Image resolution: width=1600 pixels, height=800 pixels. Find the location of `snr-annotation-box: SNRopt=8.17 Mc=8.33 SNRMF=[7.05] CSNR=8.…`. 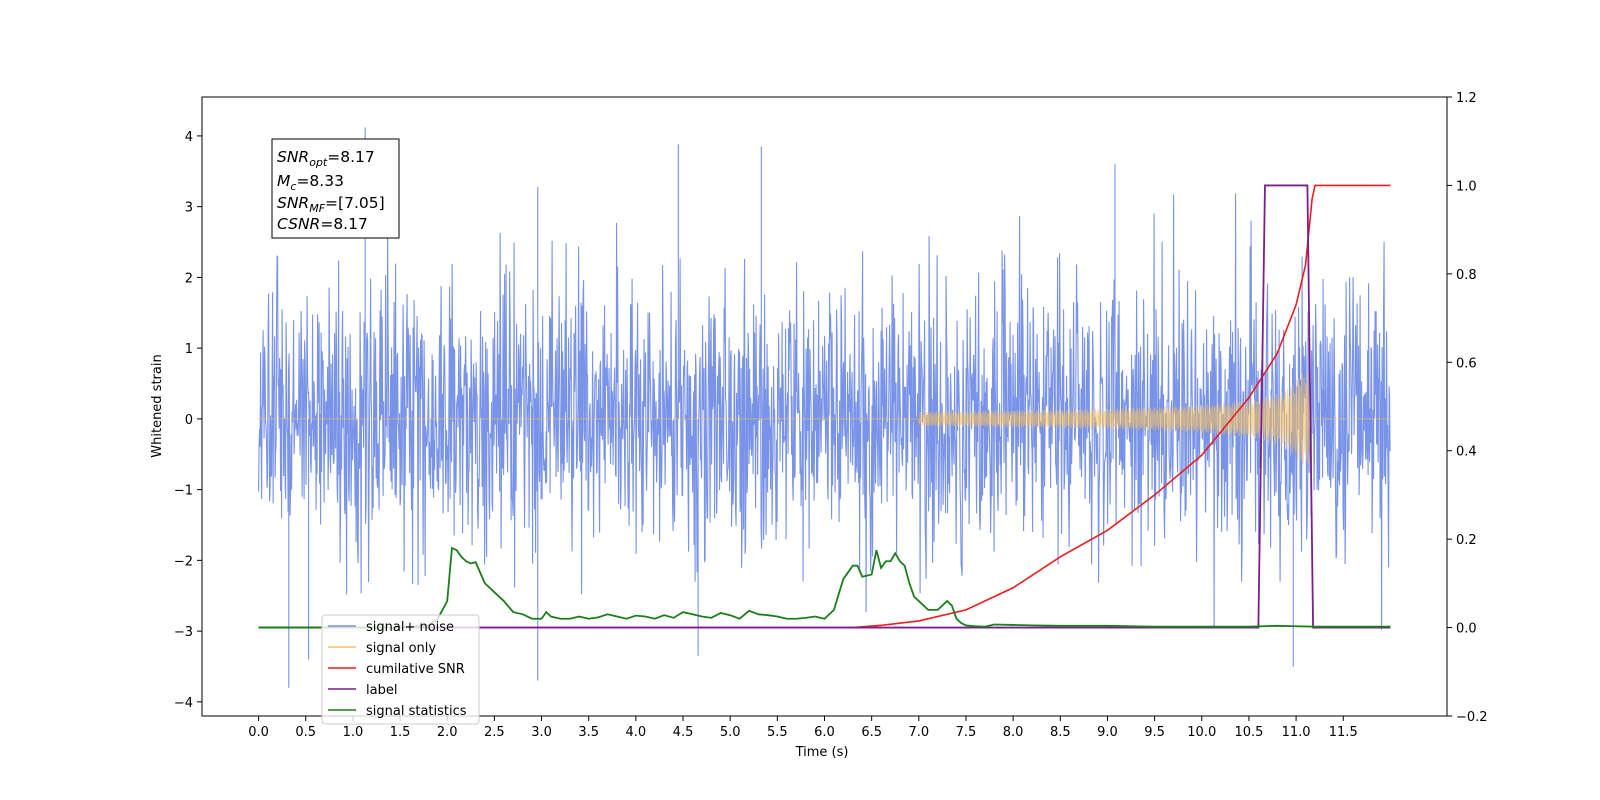

snr-annotation-box: SNRopt=8.17 Mc=8.33 SNRMF=[7.05] CSNR=8.… is located at coordinates (335, 188).